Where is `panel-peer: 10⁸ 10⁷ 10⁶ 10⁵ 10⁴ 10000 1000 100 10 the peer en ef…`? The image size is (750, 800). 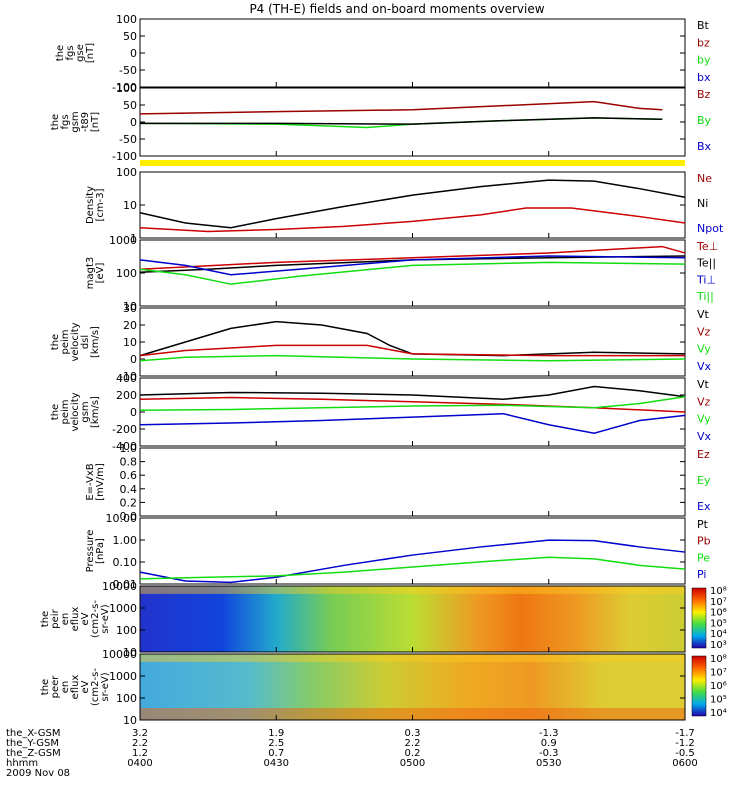
panel-peer: 10⁸ 10⁷ 10⁶ 10⁵ 10⁴ 10000 1000 100 10 the peer en ef… is located at coordinates (383, 687).